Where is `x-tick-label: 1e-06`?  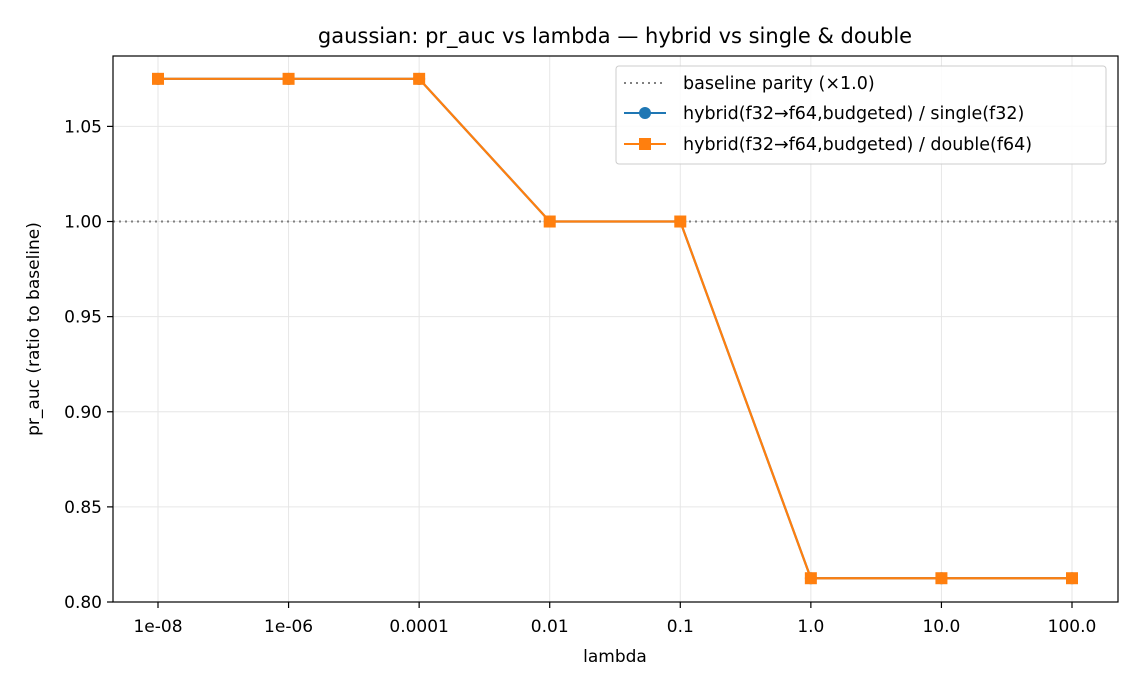 x-tick-label: 1e-06 is located at coordinates (288, 627).